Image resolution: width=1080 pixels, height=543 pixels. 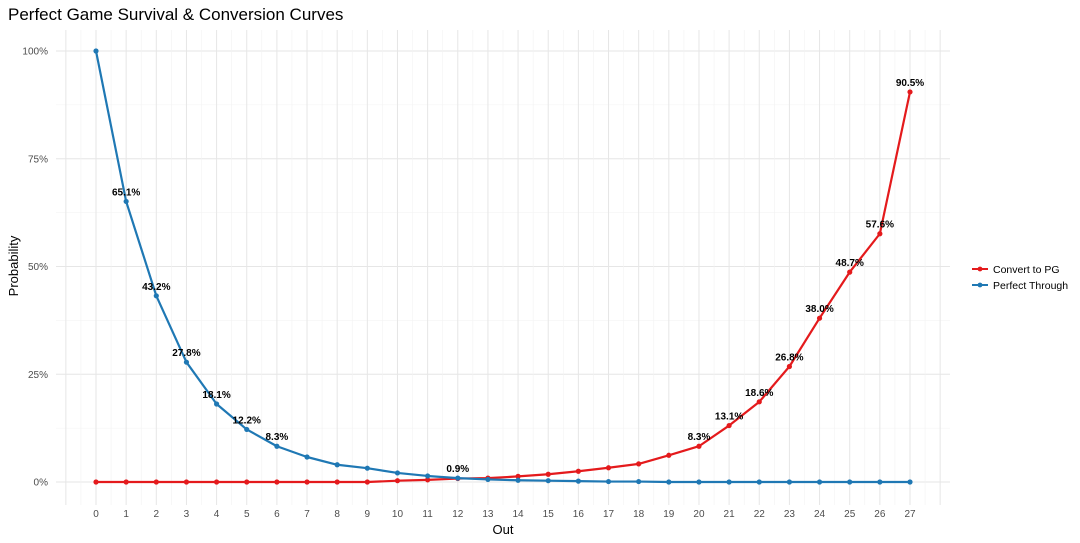 What do you see at coordinates (368, 514) in the screenshot?
I see `x-tick-label: 9` at bounding box center [368, 514].